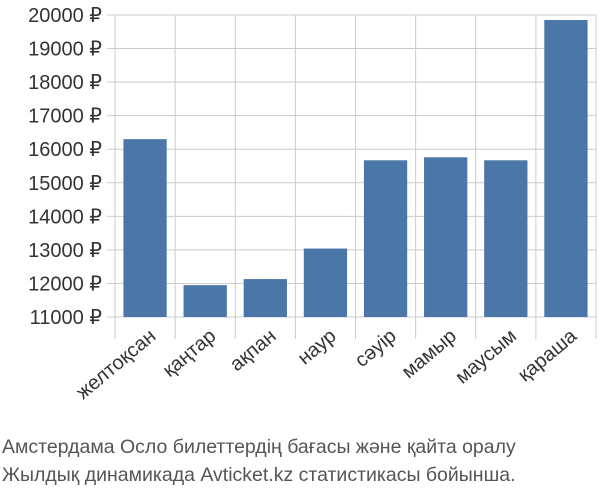 This screenshot has height=500, width=600. I want to click on x-tick-label: желтоқсан, so click(116, 364).